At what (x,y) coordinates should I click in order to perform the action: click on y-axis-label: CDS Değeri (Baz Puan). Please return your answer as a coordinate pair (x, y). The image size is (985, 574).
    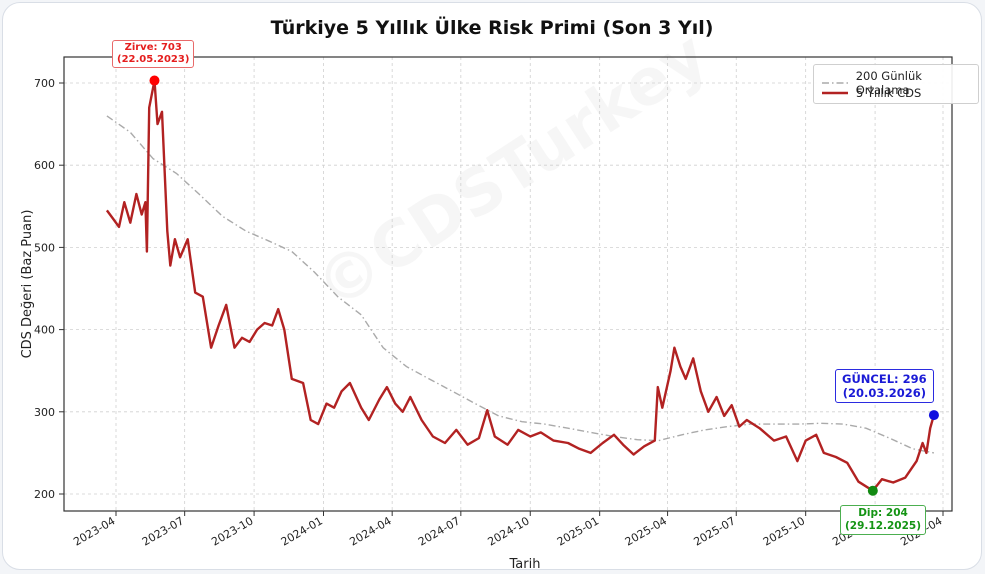
    Looking at the image, I should click on (27, 284).